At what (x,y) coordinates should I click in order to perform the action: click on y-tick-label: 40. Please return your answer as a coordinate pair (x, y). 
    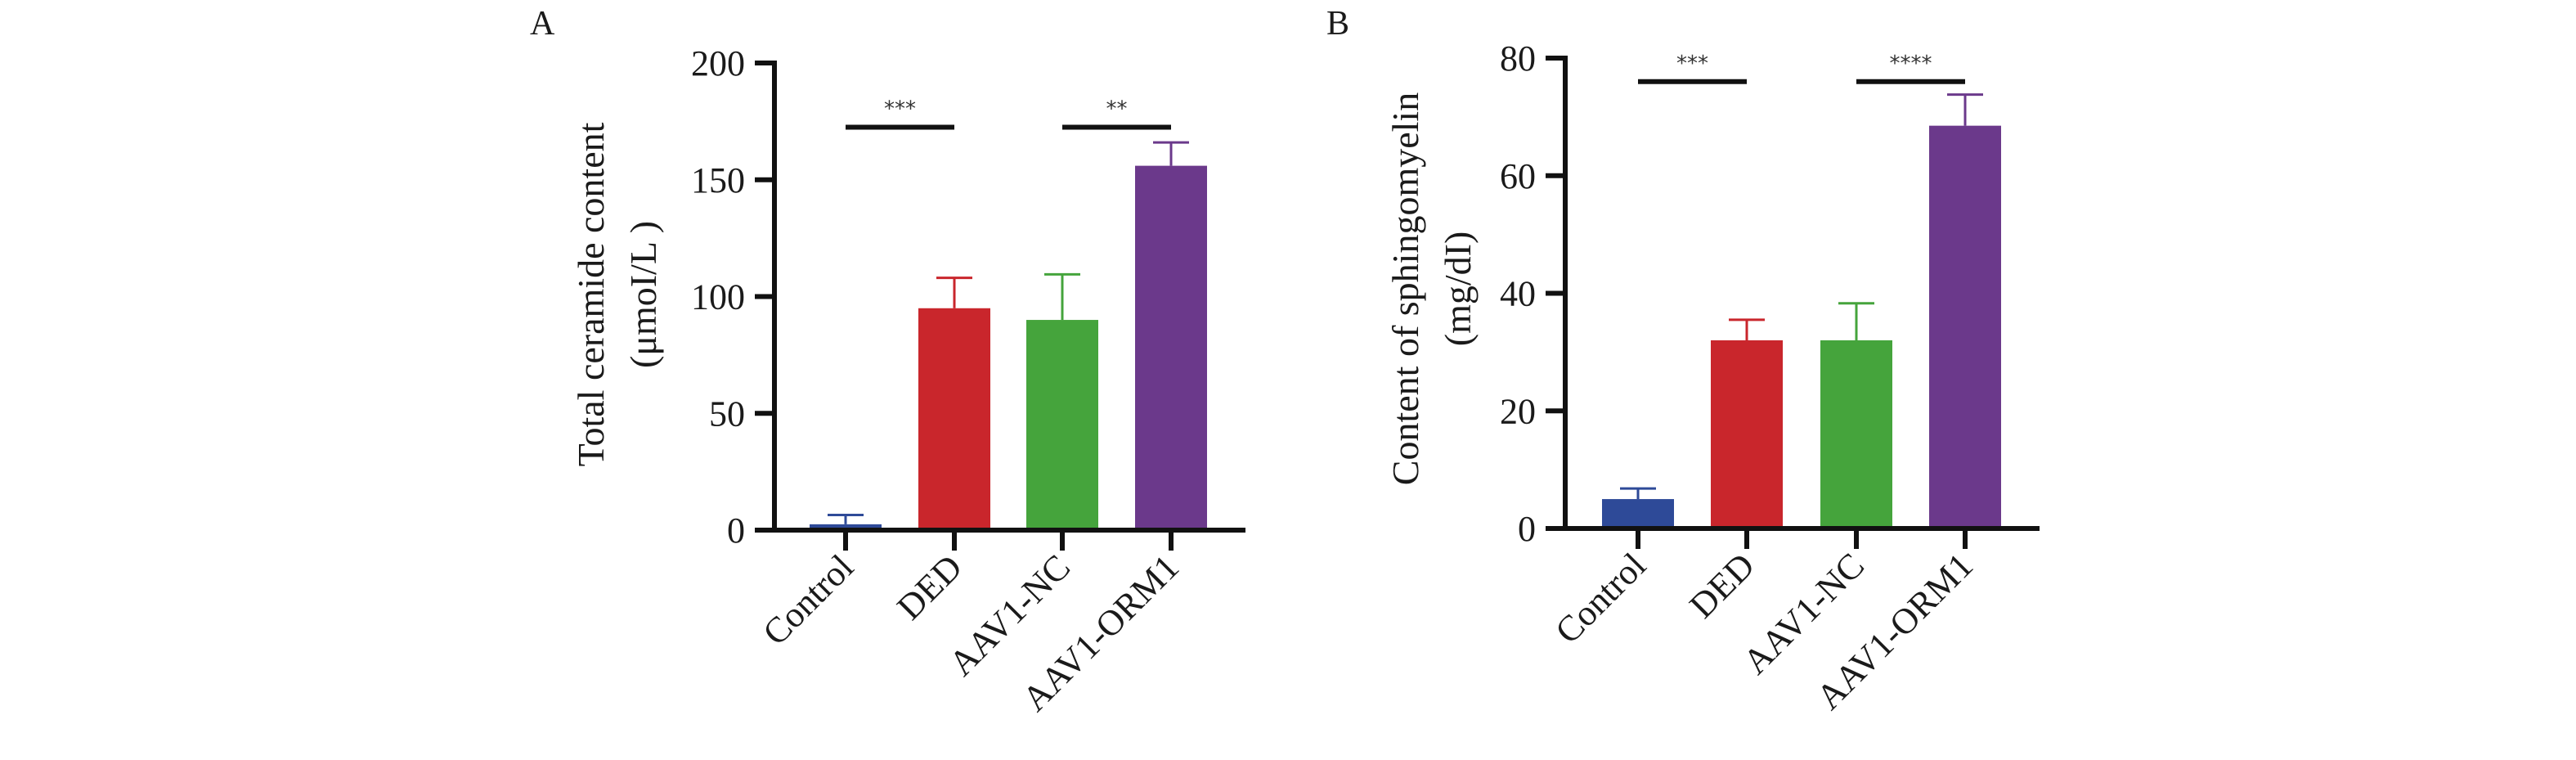
    Looking at the image, I should click on (1518, 294).